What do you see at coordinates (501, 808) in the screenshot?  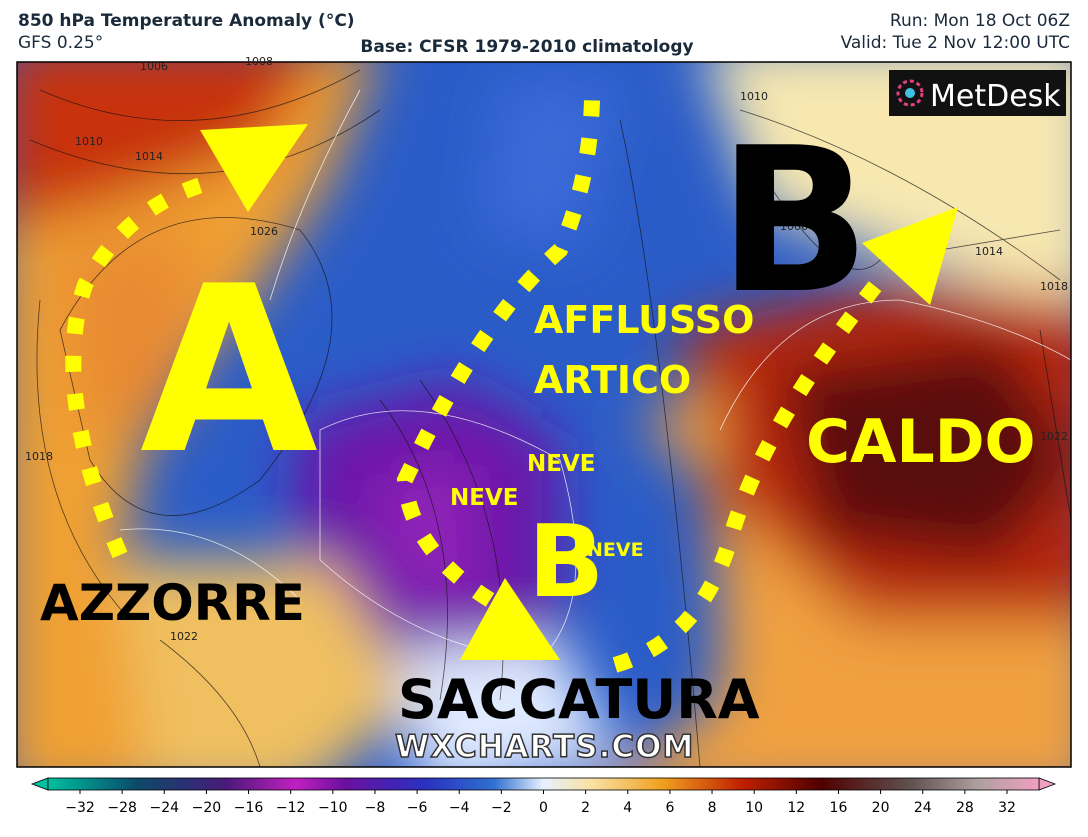 I see `colorbar-tick-label: −2` at bounding box center [501, 808].